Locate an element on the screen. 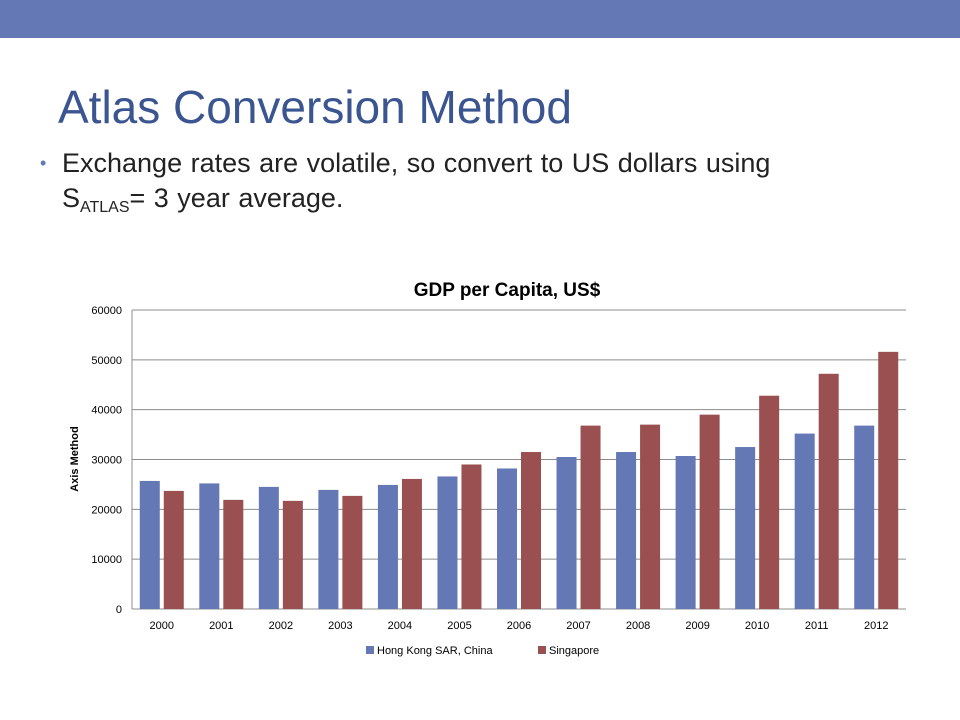 This screenshot has width=960, height=720. y-tick-label: 30000 is located at coordinates (106, 461).